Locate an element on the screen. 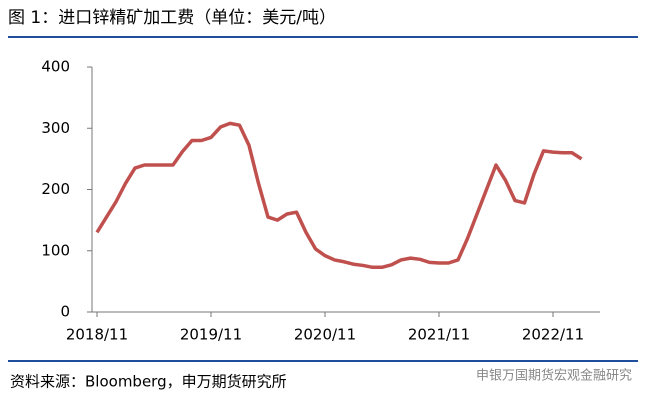 The width and height of the screenshot is (649, 403). x-tick-label: 2020/11 is located at coordinates (325, 335).